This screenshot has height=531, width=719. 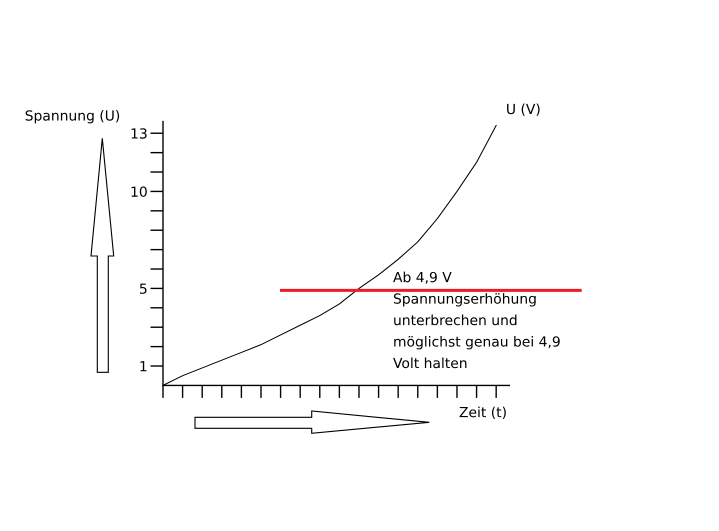 What do you see at coordinates (523, 109) in the screenshot?
I see `series-label: U (V)` at bounding box center [523, 109].